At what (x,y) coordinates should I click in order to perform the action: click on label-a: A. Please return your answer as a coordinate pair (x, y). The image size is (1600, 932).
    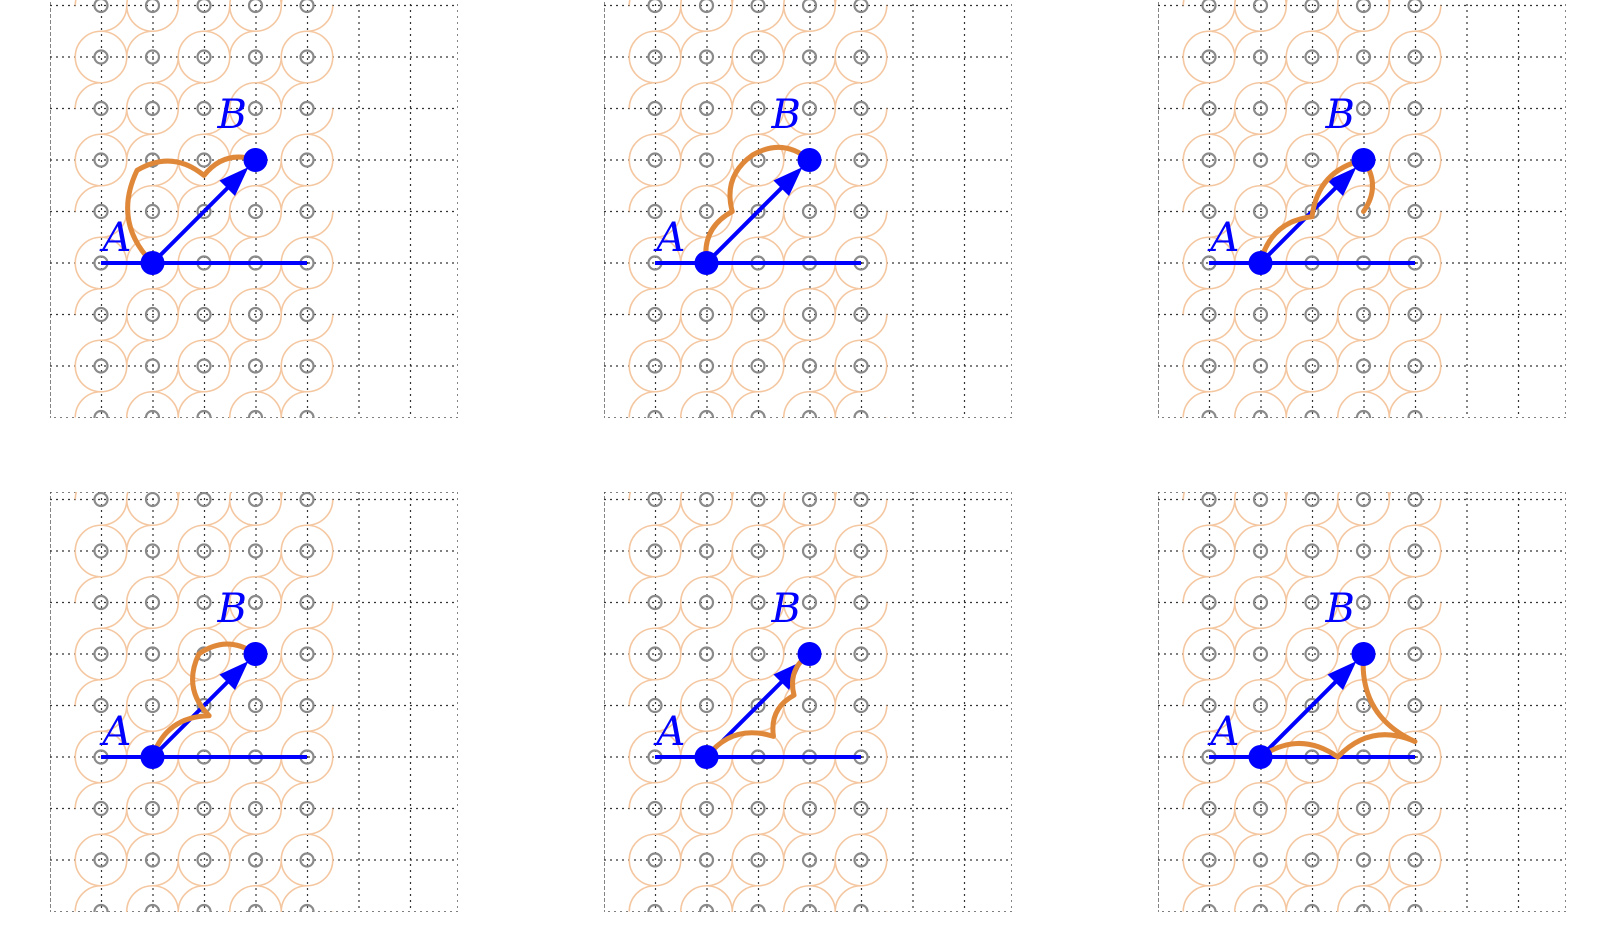
    Looking at the image, I should click on (669, 732).